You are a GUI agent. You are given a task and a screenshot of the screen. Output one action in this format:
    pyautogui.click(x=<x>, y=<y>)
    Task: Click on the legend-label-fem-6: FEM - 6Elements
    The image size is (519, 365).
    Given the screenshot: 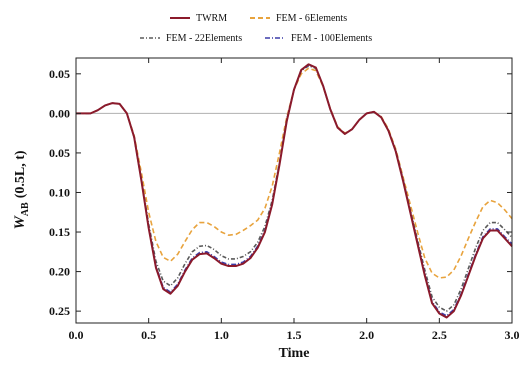 What is the action you would take?
    pyautogui.click(x=311, y=18)
    